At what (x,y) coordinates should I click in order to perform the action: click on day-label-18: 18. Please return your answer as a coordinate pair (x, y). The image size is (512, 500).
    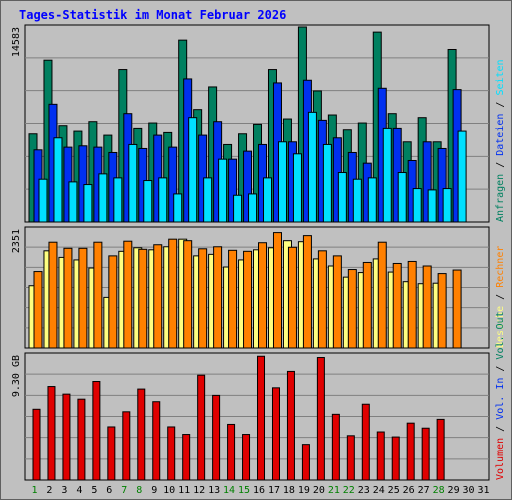
    Looking at the image, I should click on (289, 490).